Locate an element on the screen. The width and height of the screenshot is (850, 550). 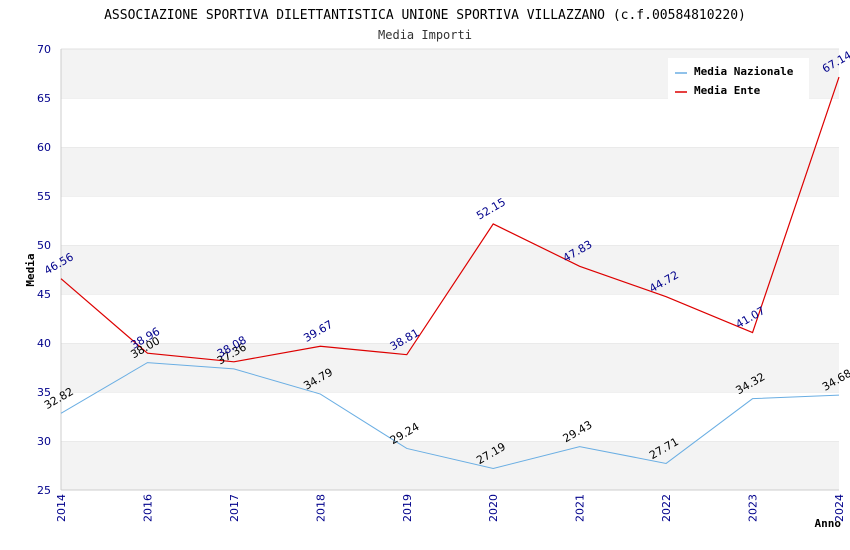
x-axis-label: Anno is located at coordinates (828, 523).